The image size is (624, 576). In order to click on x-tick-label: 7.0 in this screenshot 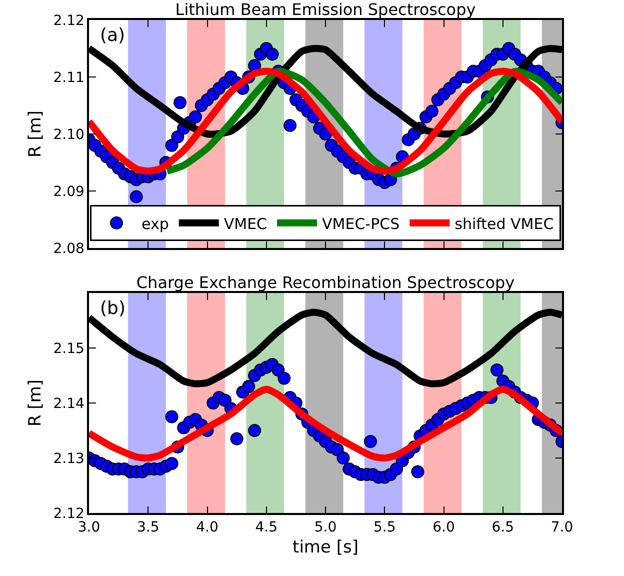, I will do `click(562, 528)`.